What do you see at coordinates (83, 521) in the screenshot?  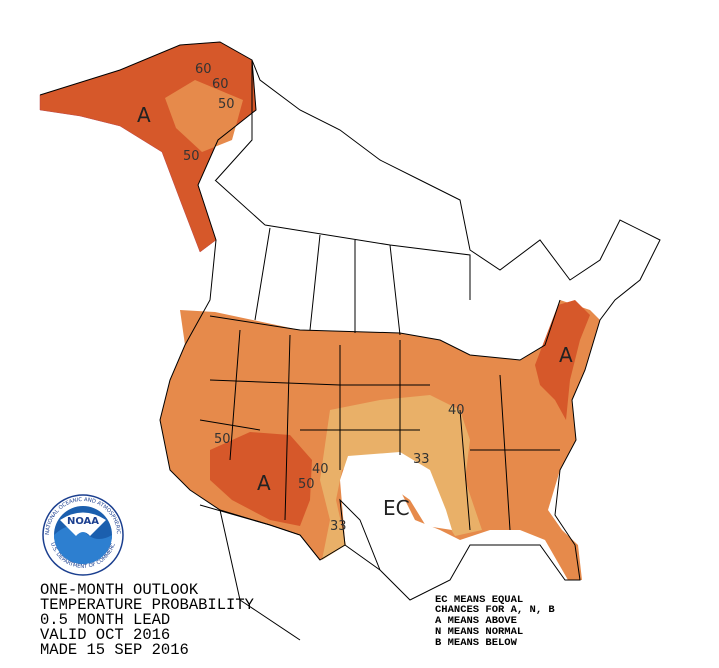 I see `logo-text: NOAA` at bounding box center [83, 521].